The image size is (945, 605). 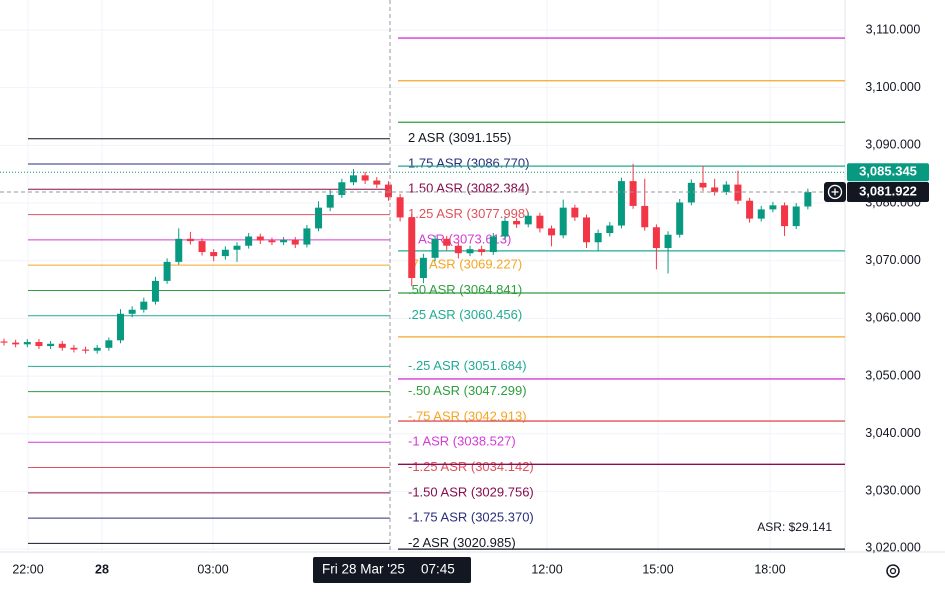 What do you see at coordinates (467, 390) in the screenshot?
I see `asr-level-label: -.50 ASR (3047.299)` at bounding box center [467, 390].